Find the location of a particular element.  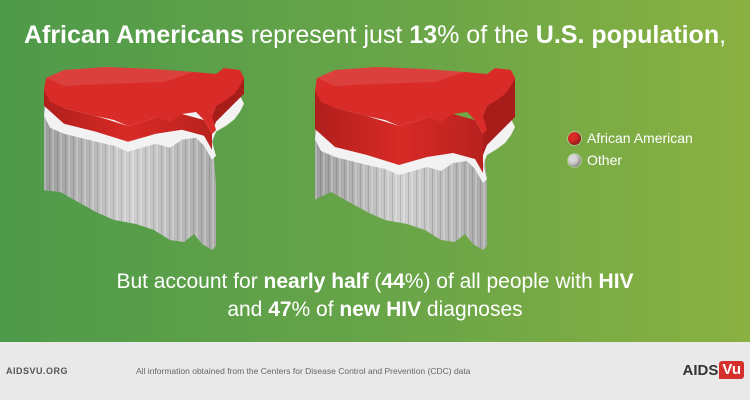

map-hiv-diagnoses is located at coordinates (415, 158).